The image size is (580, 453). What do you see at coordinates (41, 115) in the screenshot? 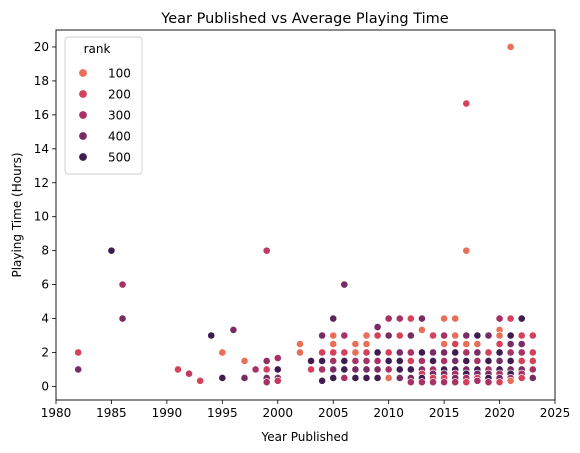
I see `y-tick-label-16: 16` at bounding box center [41, 115].